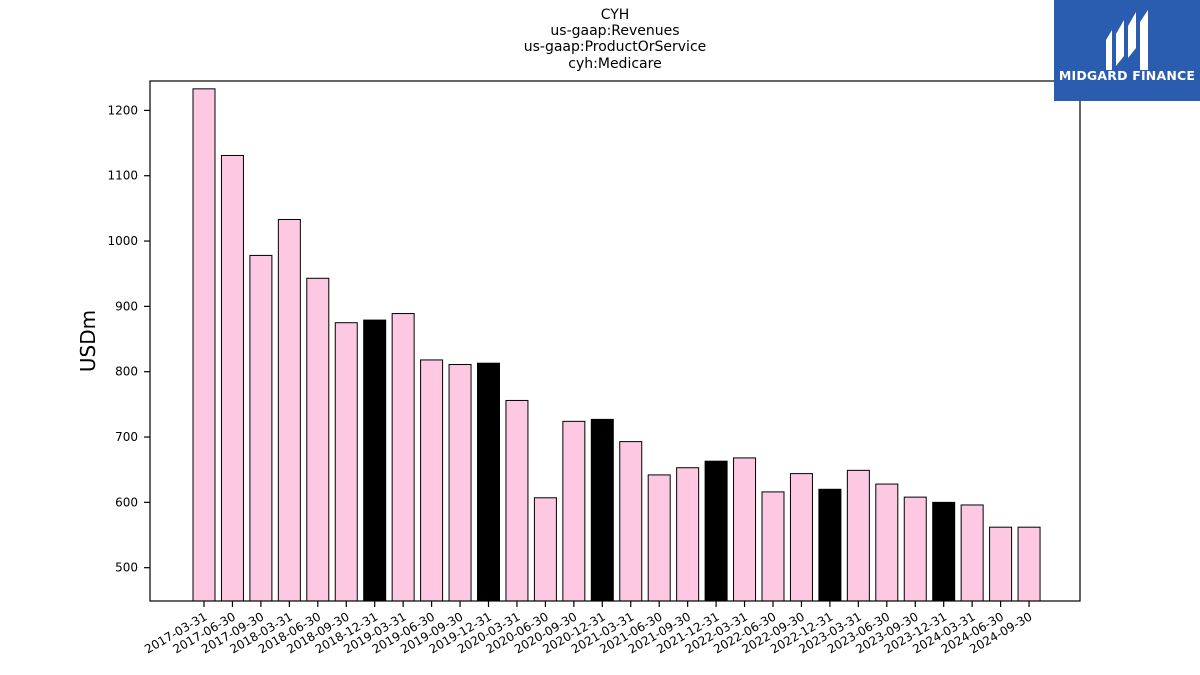 The height and width of the screenshot is (675, 1200). Describe the element at coordinates (1127, 40) in the screenshot. I see `midgard-logo-icon` at that location.